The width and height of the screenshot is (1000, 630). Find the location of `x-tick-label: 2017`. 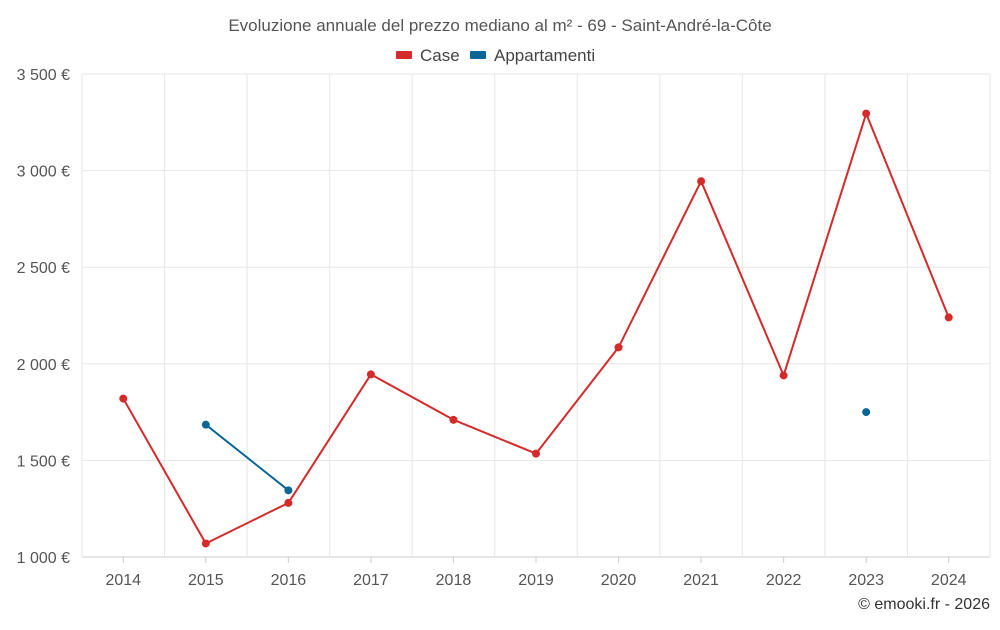

x-tick-label: 2017 is located at coordinates (371, 580).